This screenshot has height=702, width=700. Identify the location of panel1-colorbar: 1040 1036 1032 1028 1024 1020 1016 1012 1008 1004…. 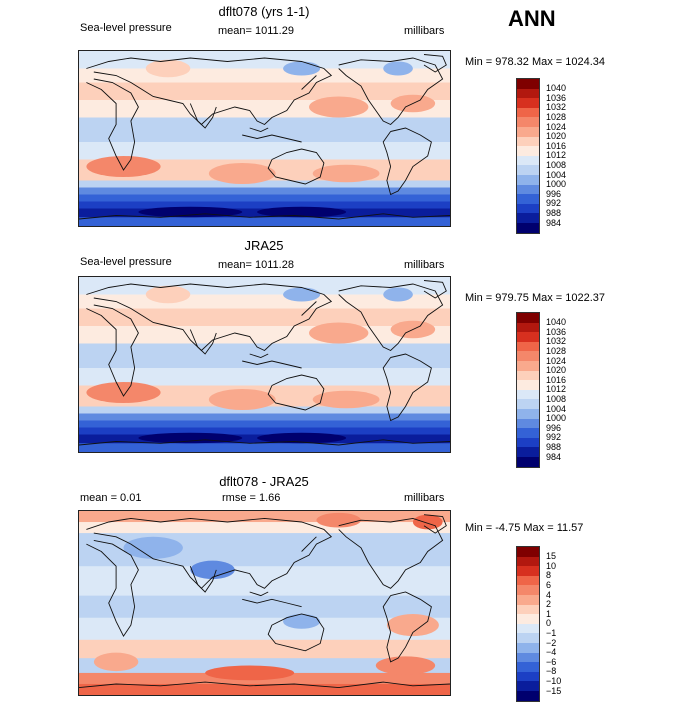
(541, 156).